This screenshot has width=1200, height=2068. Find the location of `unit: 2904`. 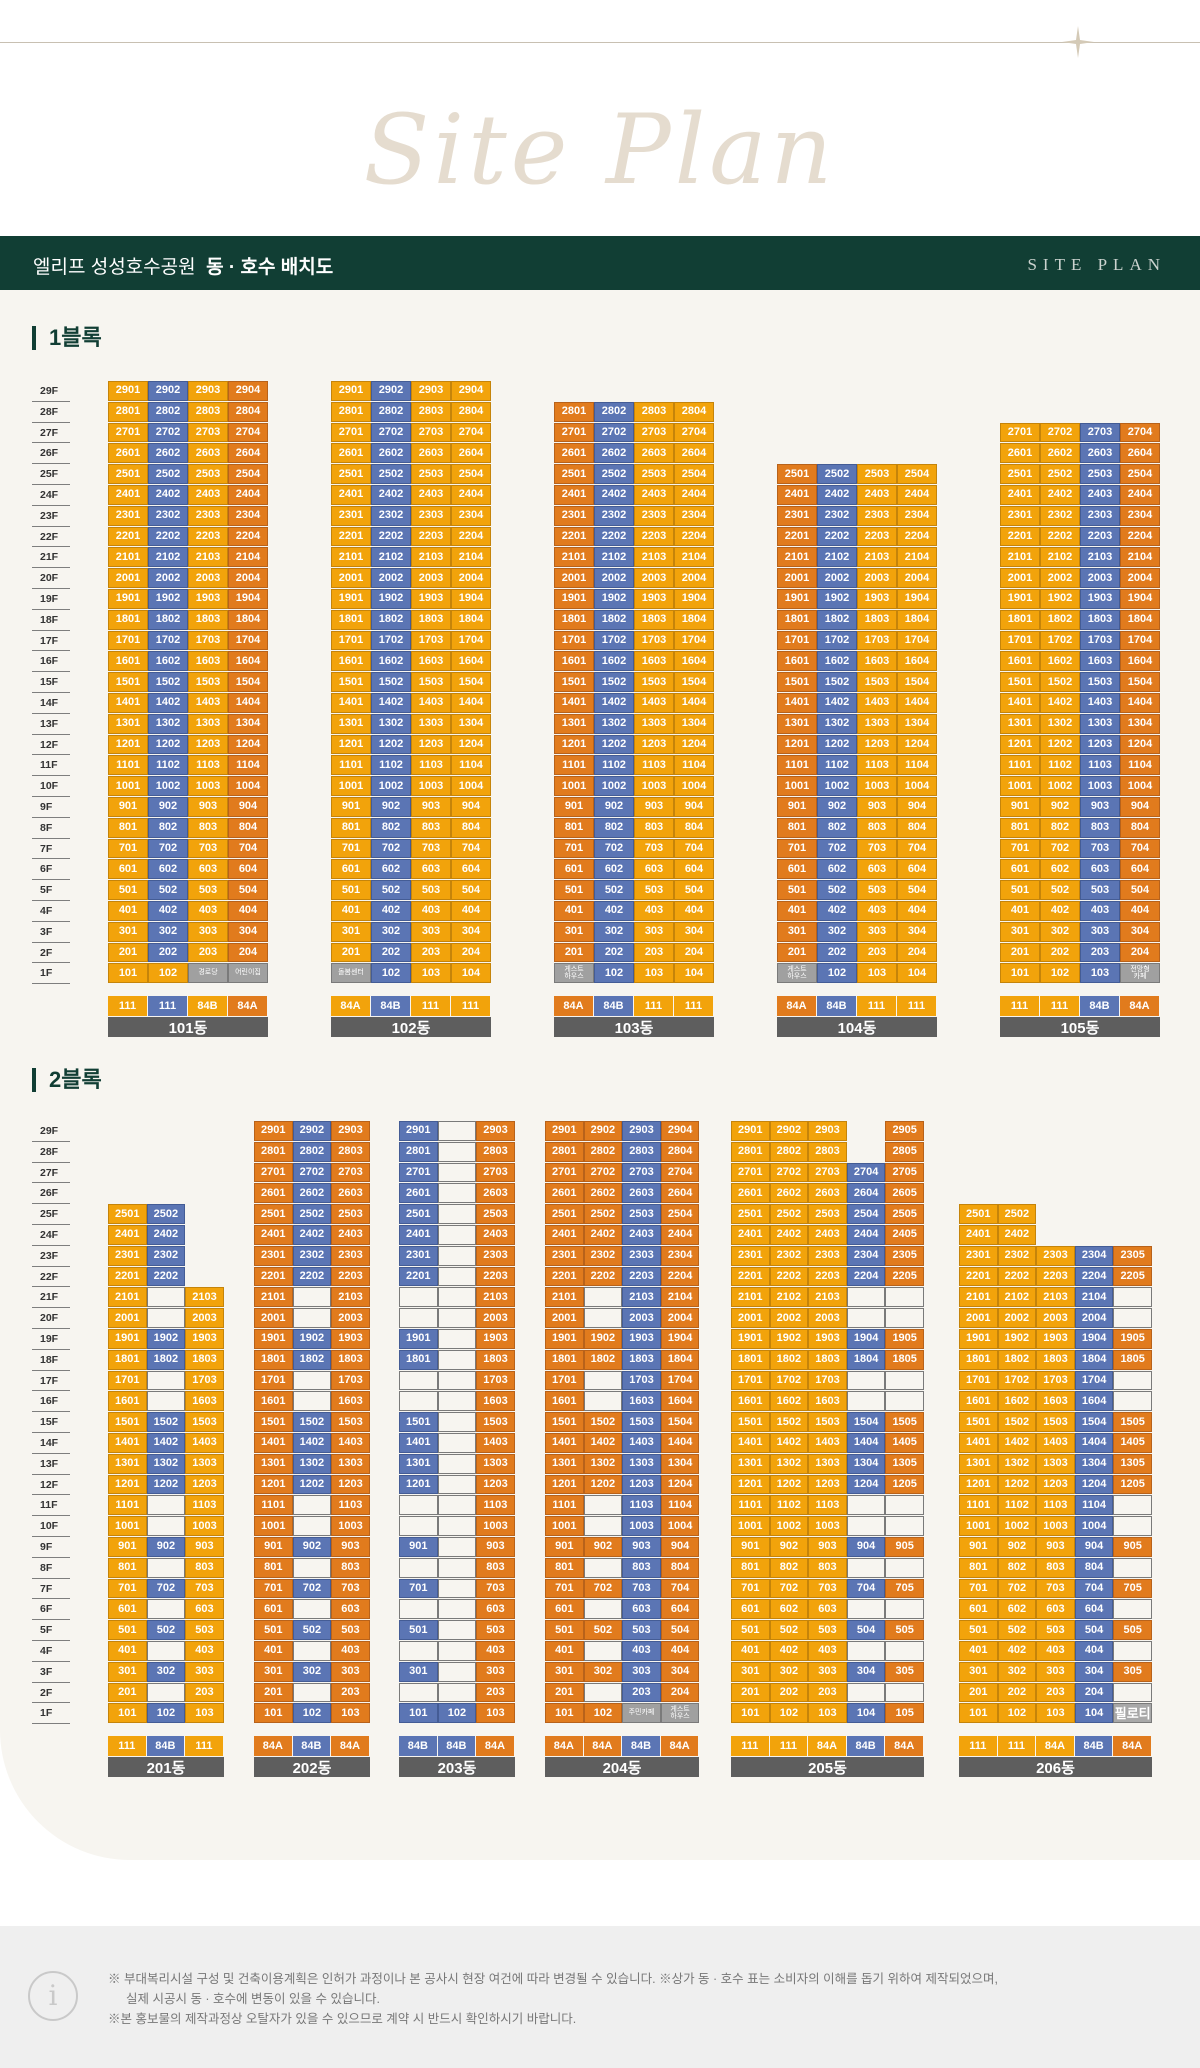

unit: 2904 is located at coordinates (248, 391).